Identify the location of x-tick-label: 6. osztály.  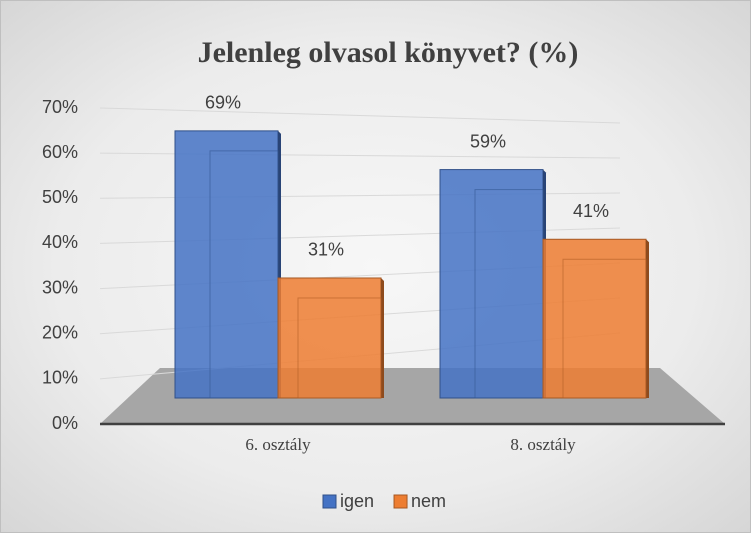
(278, 444).